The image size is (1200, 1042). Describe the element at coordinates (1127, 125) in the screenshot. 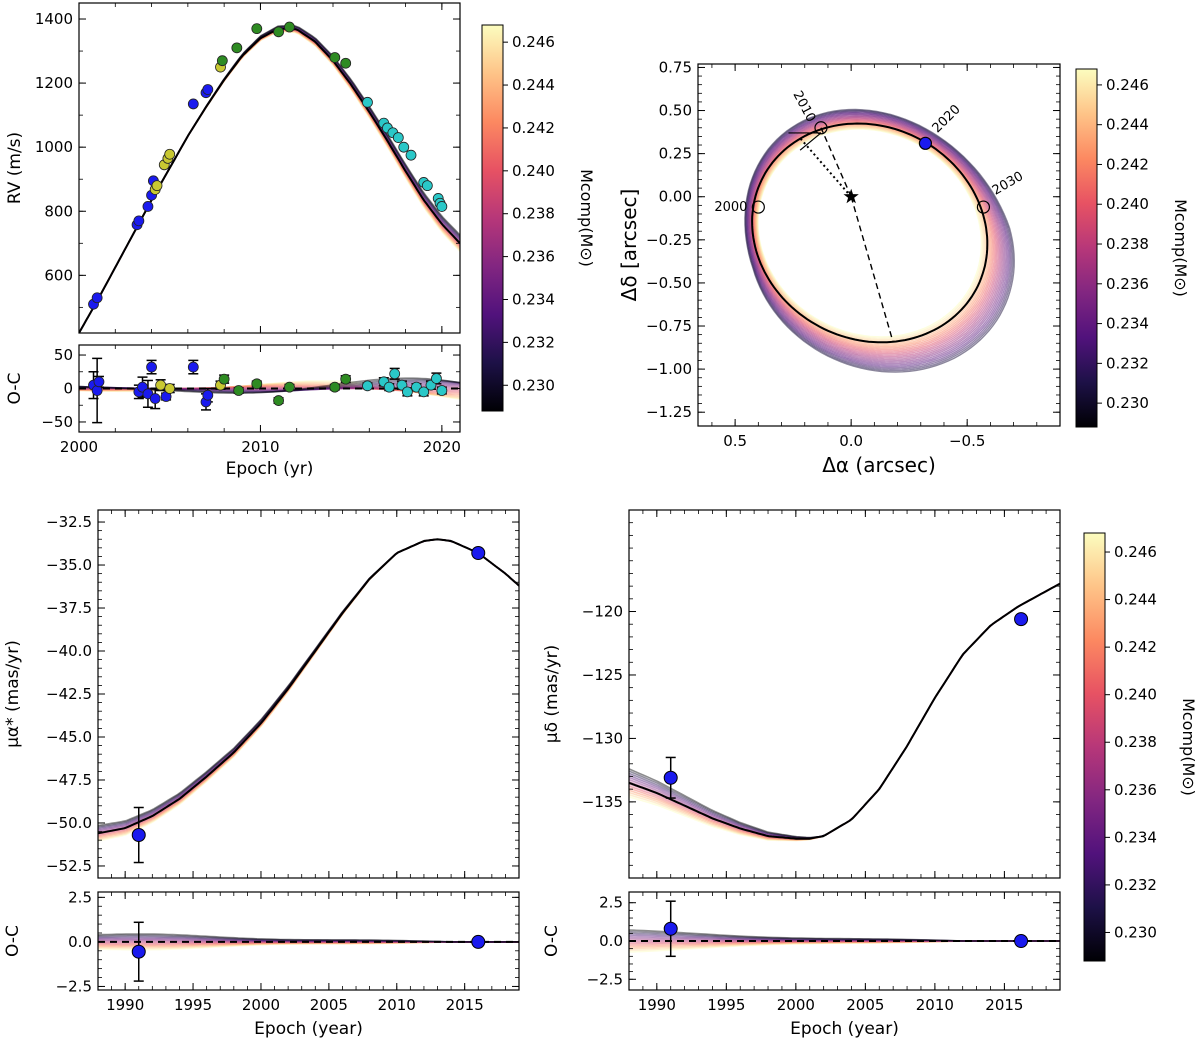

I see `colorbar-orbit-tick-label: 0.244` at that location.